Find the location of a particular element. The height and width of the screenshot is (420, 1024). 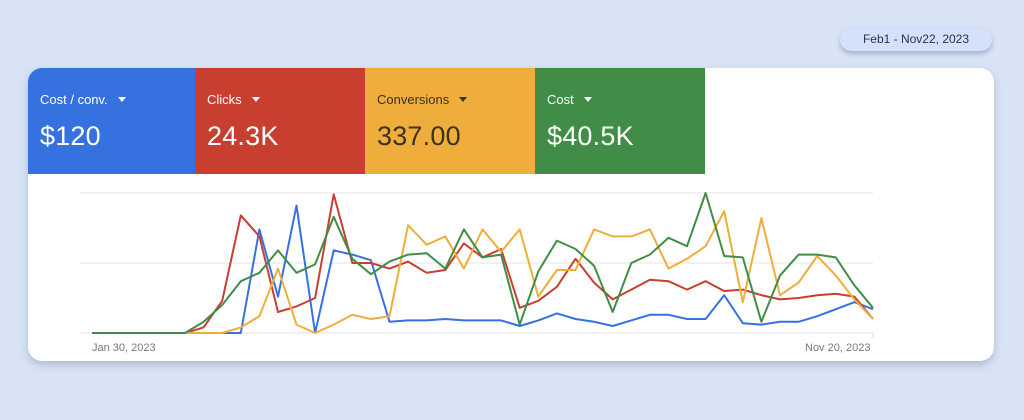

metric-tile-conversions: Conversions 337.00 is located at coordinates (450, 121).